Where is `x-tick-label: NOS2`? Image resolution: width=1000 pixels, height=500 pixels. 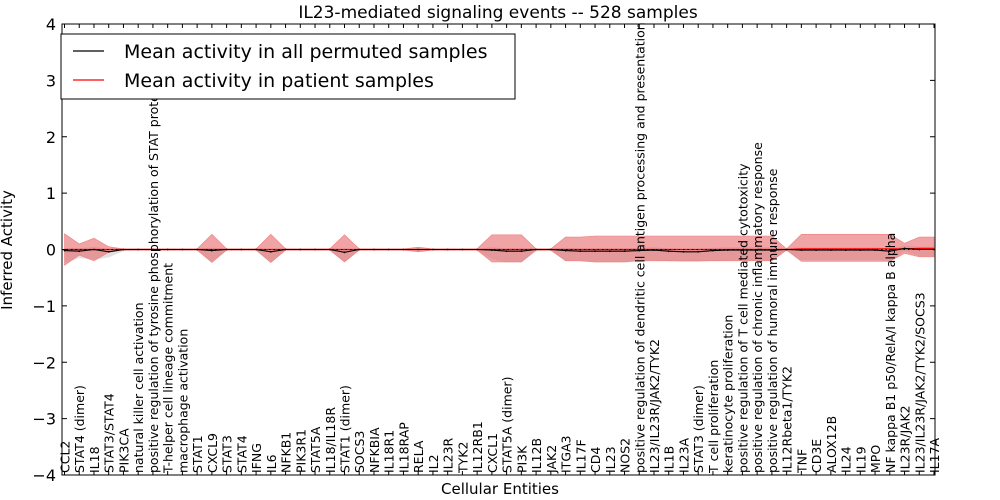
x-tick-label: NOS2 is located at coordinates (625, 455).